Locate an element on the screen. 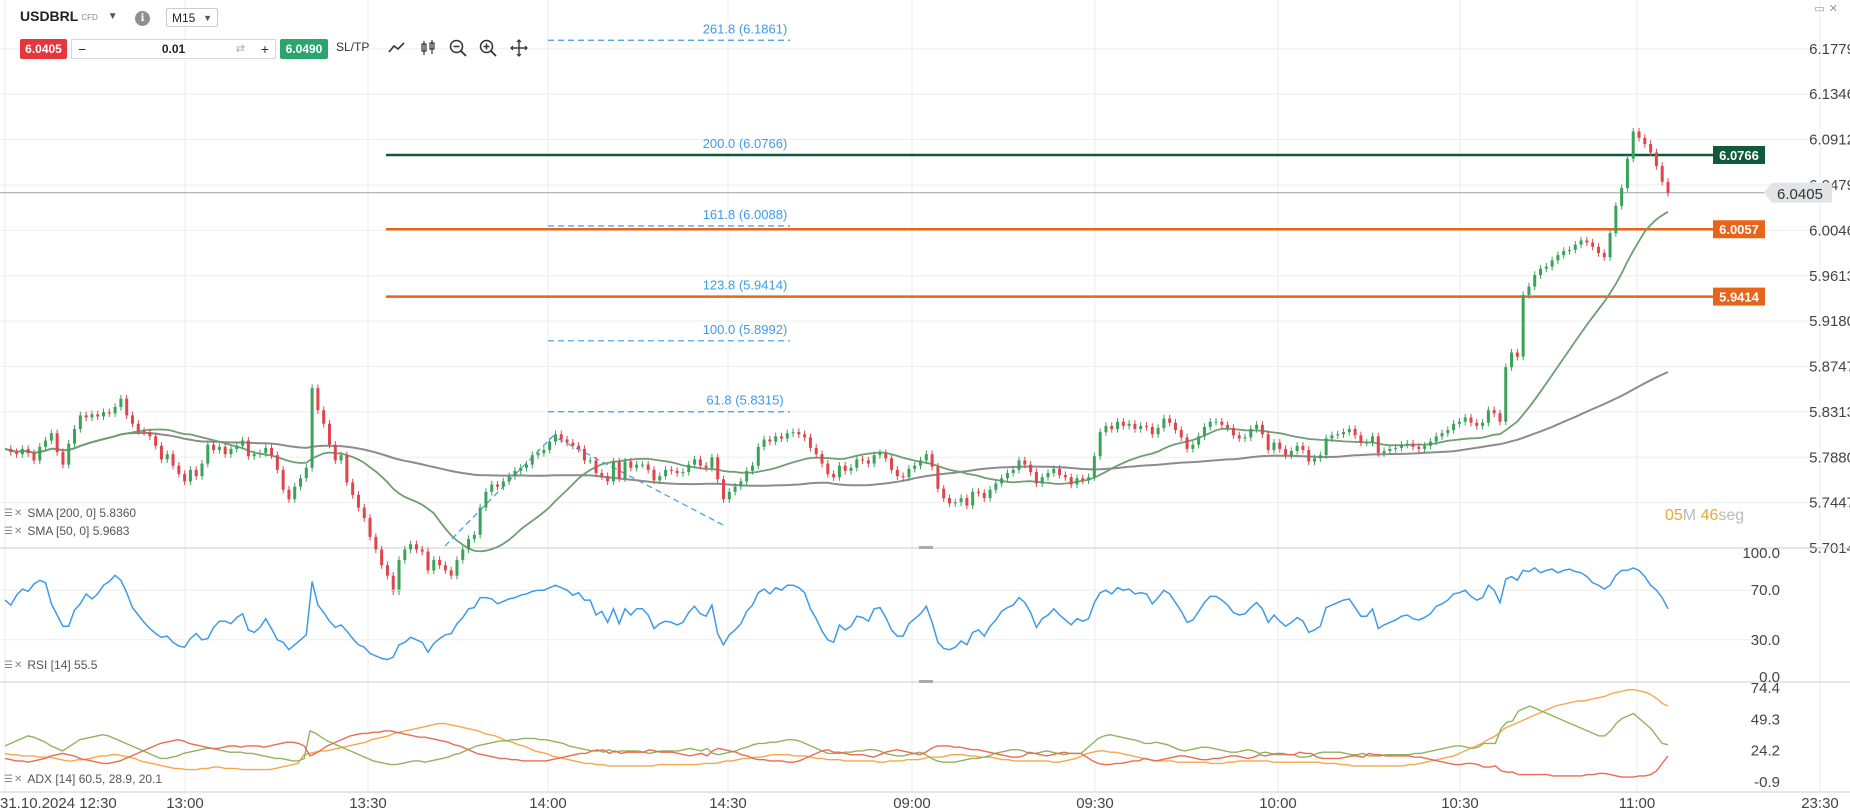 The image size is (1850, 812). swap-icon: ⇄ is located at coordinates (240, 49).